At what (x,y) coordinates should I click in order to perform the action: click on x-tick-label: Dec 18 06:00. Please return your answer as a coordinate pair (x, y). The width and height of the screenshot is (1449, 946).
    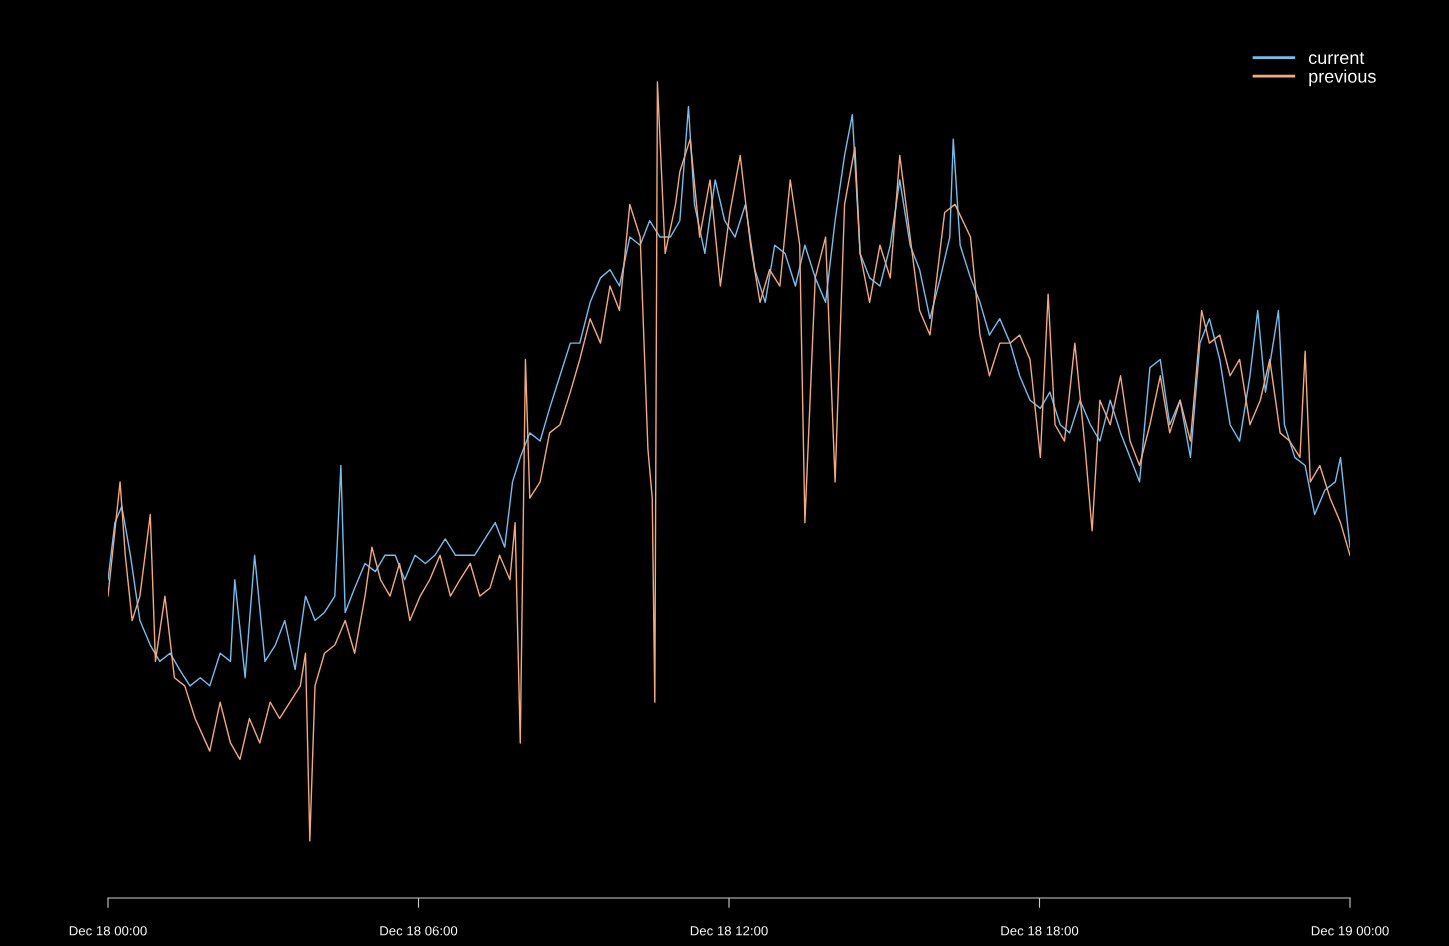
    Looking at the image, I should click on (419, 931).